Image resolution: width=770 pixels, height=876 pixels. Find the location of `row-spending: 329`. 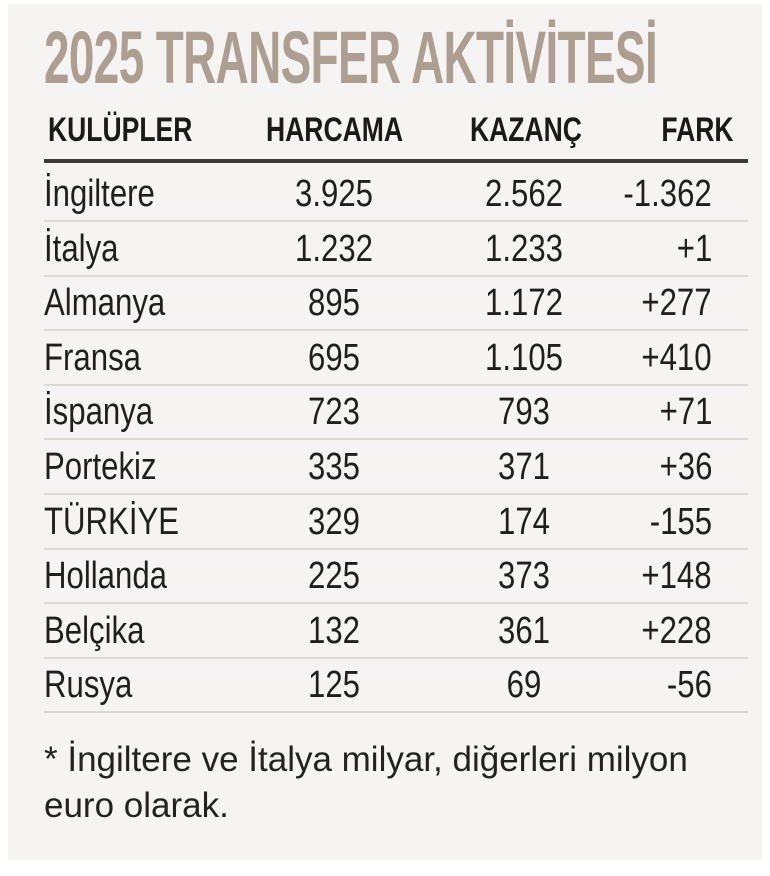

row-spending: 329 is located at coordinates (334, 521).